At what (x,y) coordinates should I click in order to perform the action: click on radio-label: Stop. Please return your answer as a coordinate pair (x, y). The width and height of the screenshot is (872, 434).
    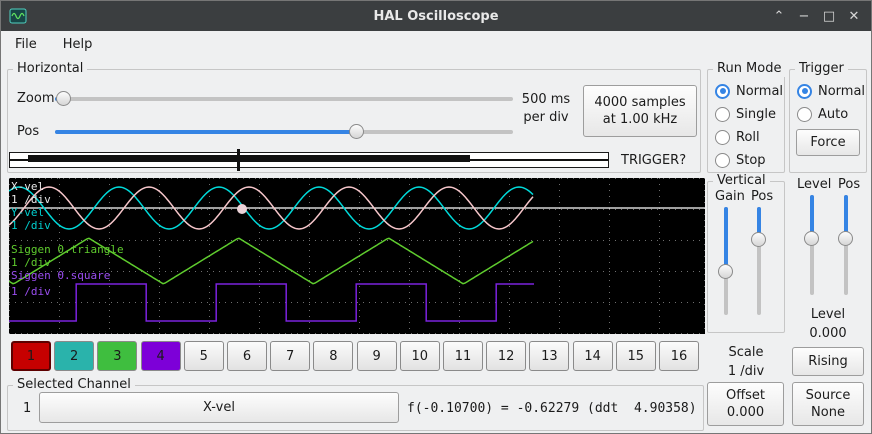
    Looking at the image, I should click on (751, 160).